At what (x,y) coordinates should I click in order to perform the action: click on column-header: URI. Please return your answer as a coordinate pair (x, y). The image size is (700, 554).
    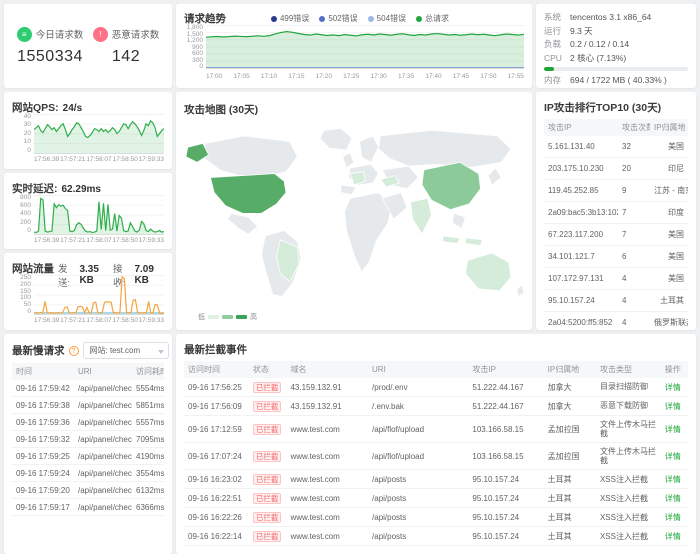
    Looking at the image, I should click on (418, 369).